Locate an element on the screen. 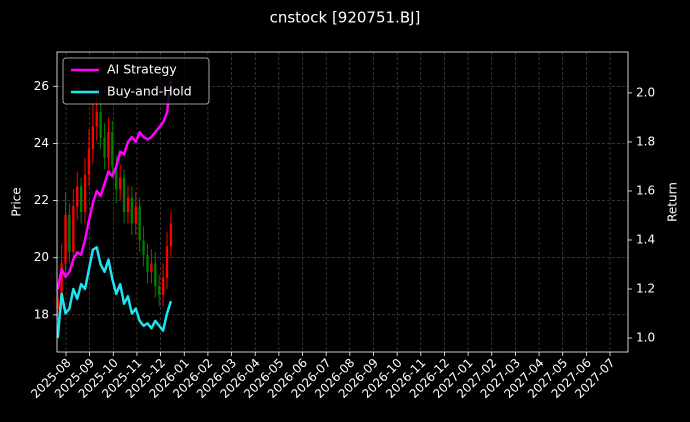  y-tick-label: 24 is located at coordinates (41, 143).